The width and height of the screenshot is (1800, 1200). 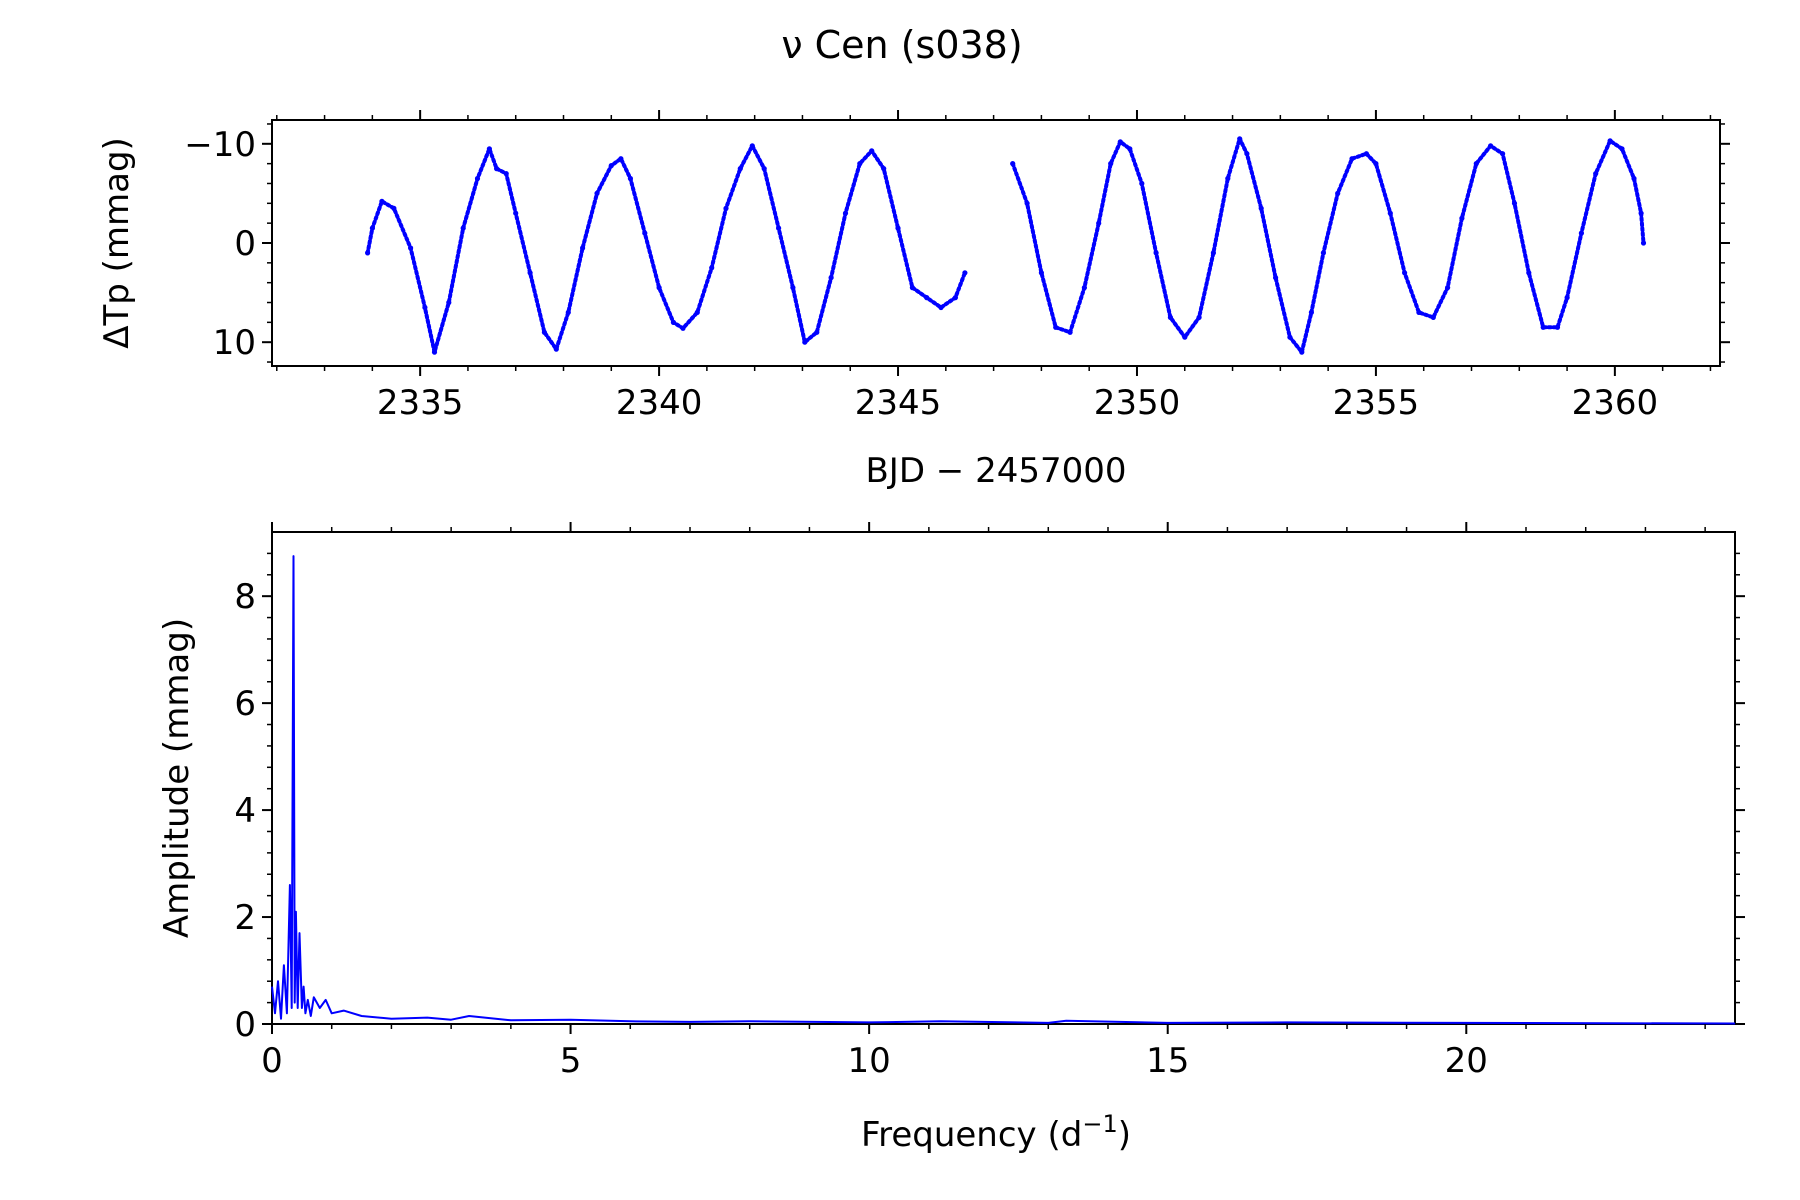 What do you see at coordinates (117, 243) in the screenshot?
I see `light-curve-ylabel: ΔTp (mmag)` at bounding box center [117, 243].